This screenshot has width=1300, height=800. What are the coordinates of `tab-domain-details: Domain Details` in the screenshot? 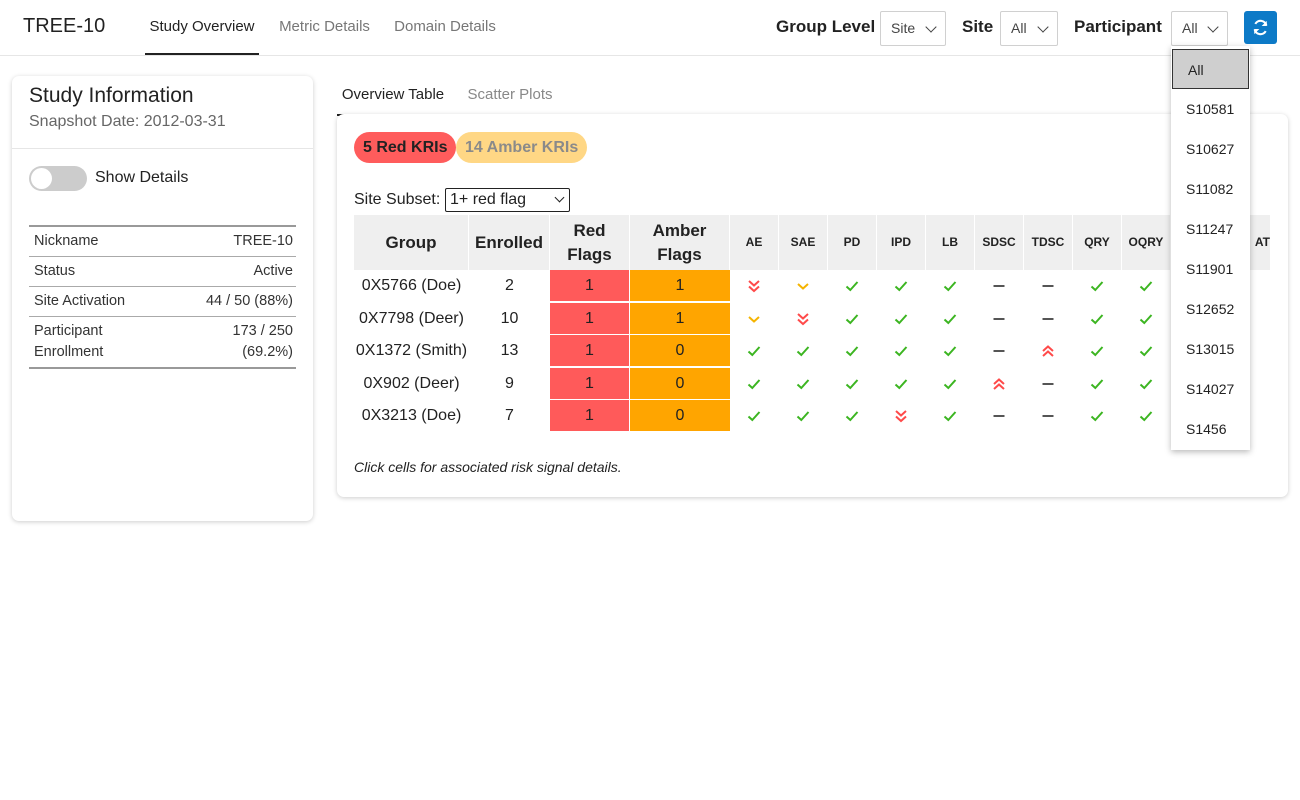 It's located at (445, 26).